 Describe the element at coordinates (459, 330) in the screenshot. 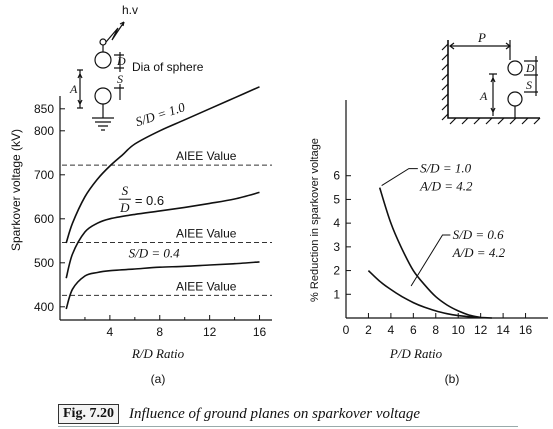

I see `chart-b-x-tick-label: 10` at that location.